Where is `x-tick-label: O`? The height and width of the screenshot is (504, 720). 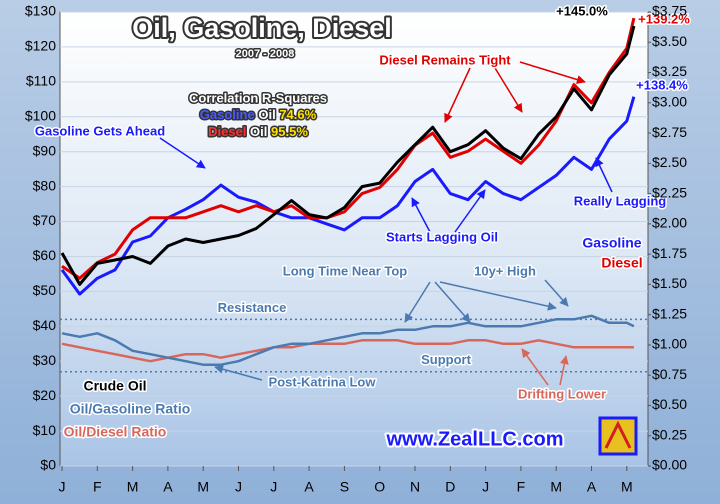 x-tick-label: O is located at coordinates (379, 487).